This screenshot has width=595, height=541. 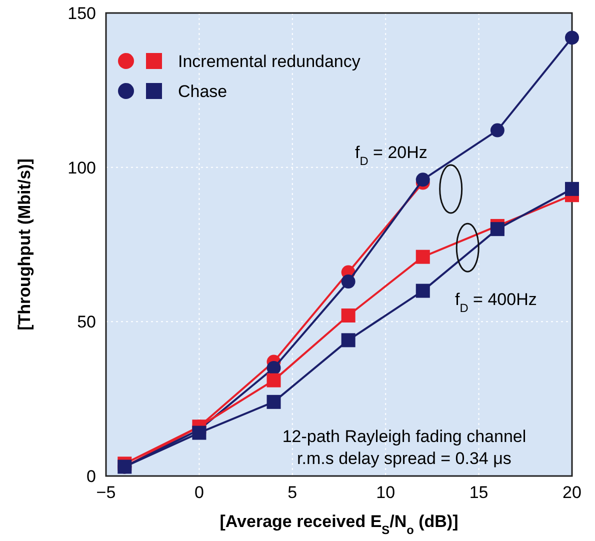 What do you see at coordinates (269, 61) in the screenshot?
I see `legend-label: Incremental redundancy` at bounding box center [269, 61].